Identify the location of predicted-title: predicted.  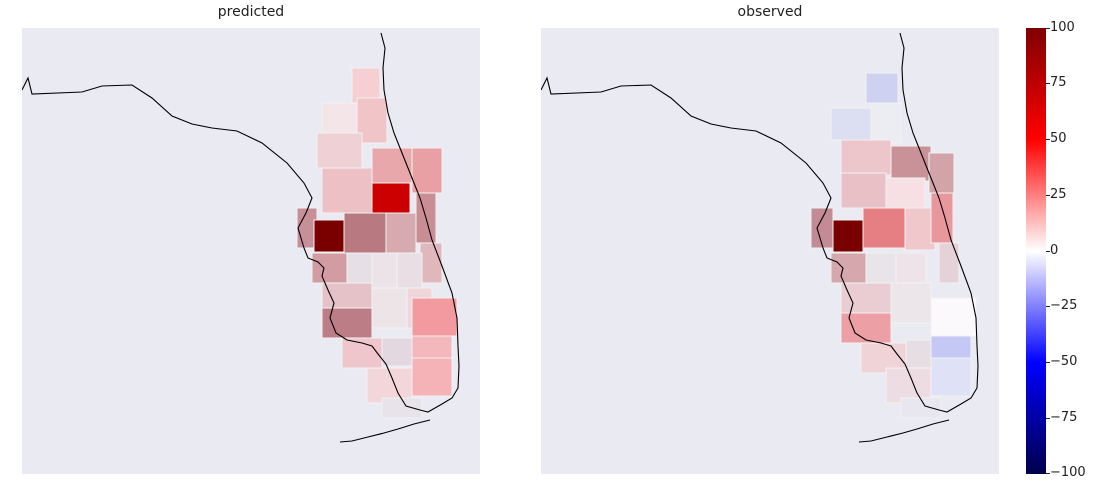
(251, 12).